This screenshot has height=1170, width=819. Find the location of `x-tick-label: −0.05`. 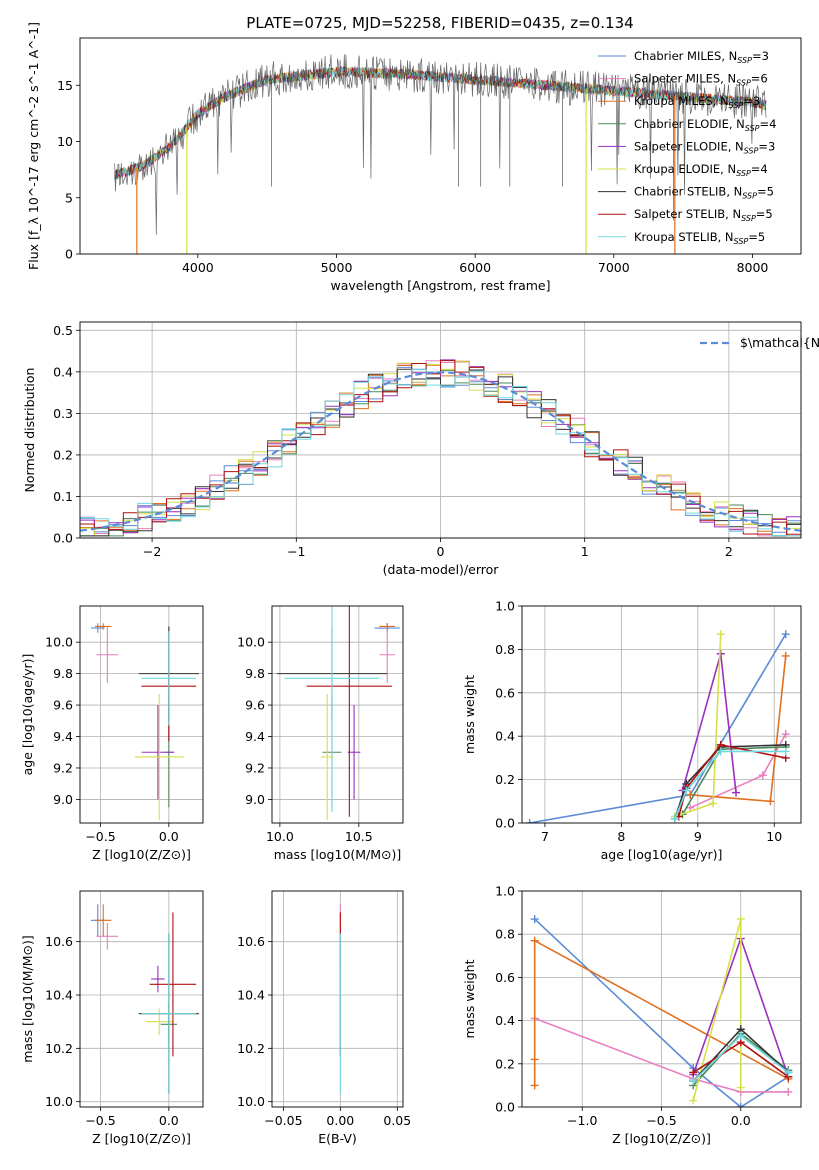

x-tick-label: −0.05 is located at coordinates (283, 1120).